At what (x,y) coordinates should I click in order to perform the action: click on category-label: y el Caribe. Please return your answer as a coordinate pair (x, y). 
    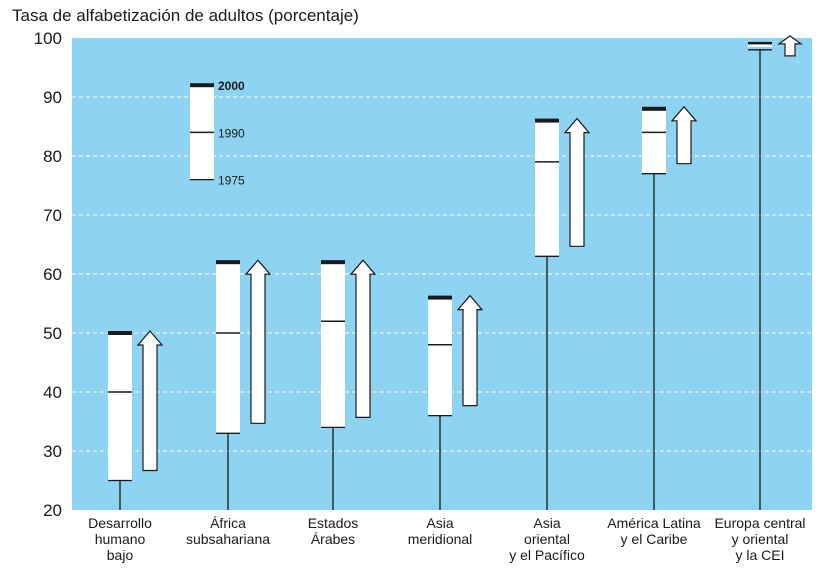
    Looking at the image, I should click on (654, 539).